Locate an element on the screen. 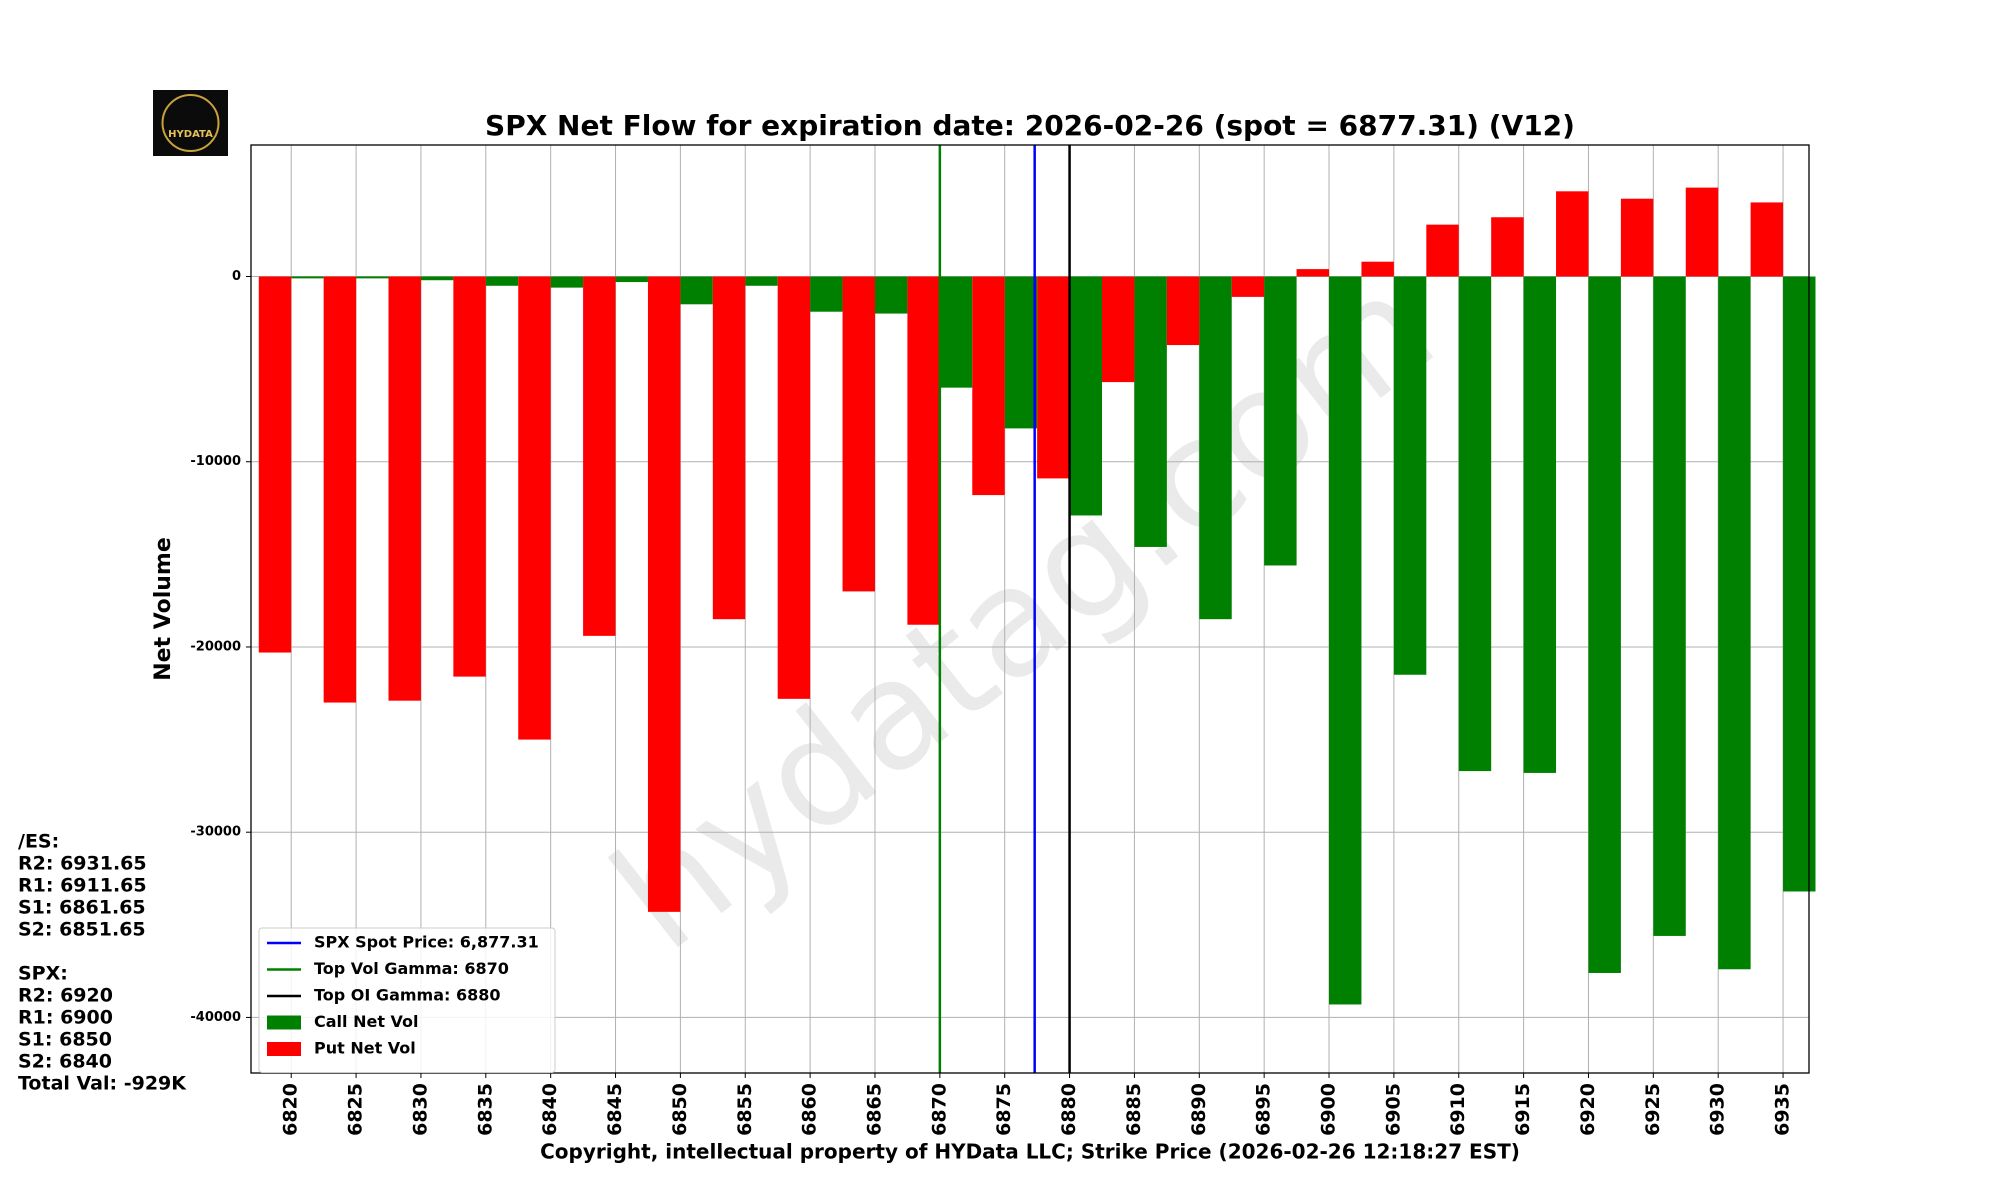 The image size is (2000, 1200). x-tick-label: 6830 is located at coordinates (420, 1109).